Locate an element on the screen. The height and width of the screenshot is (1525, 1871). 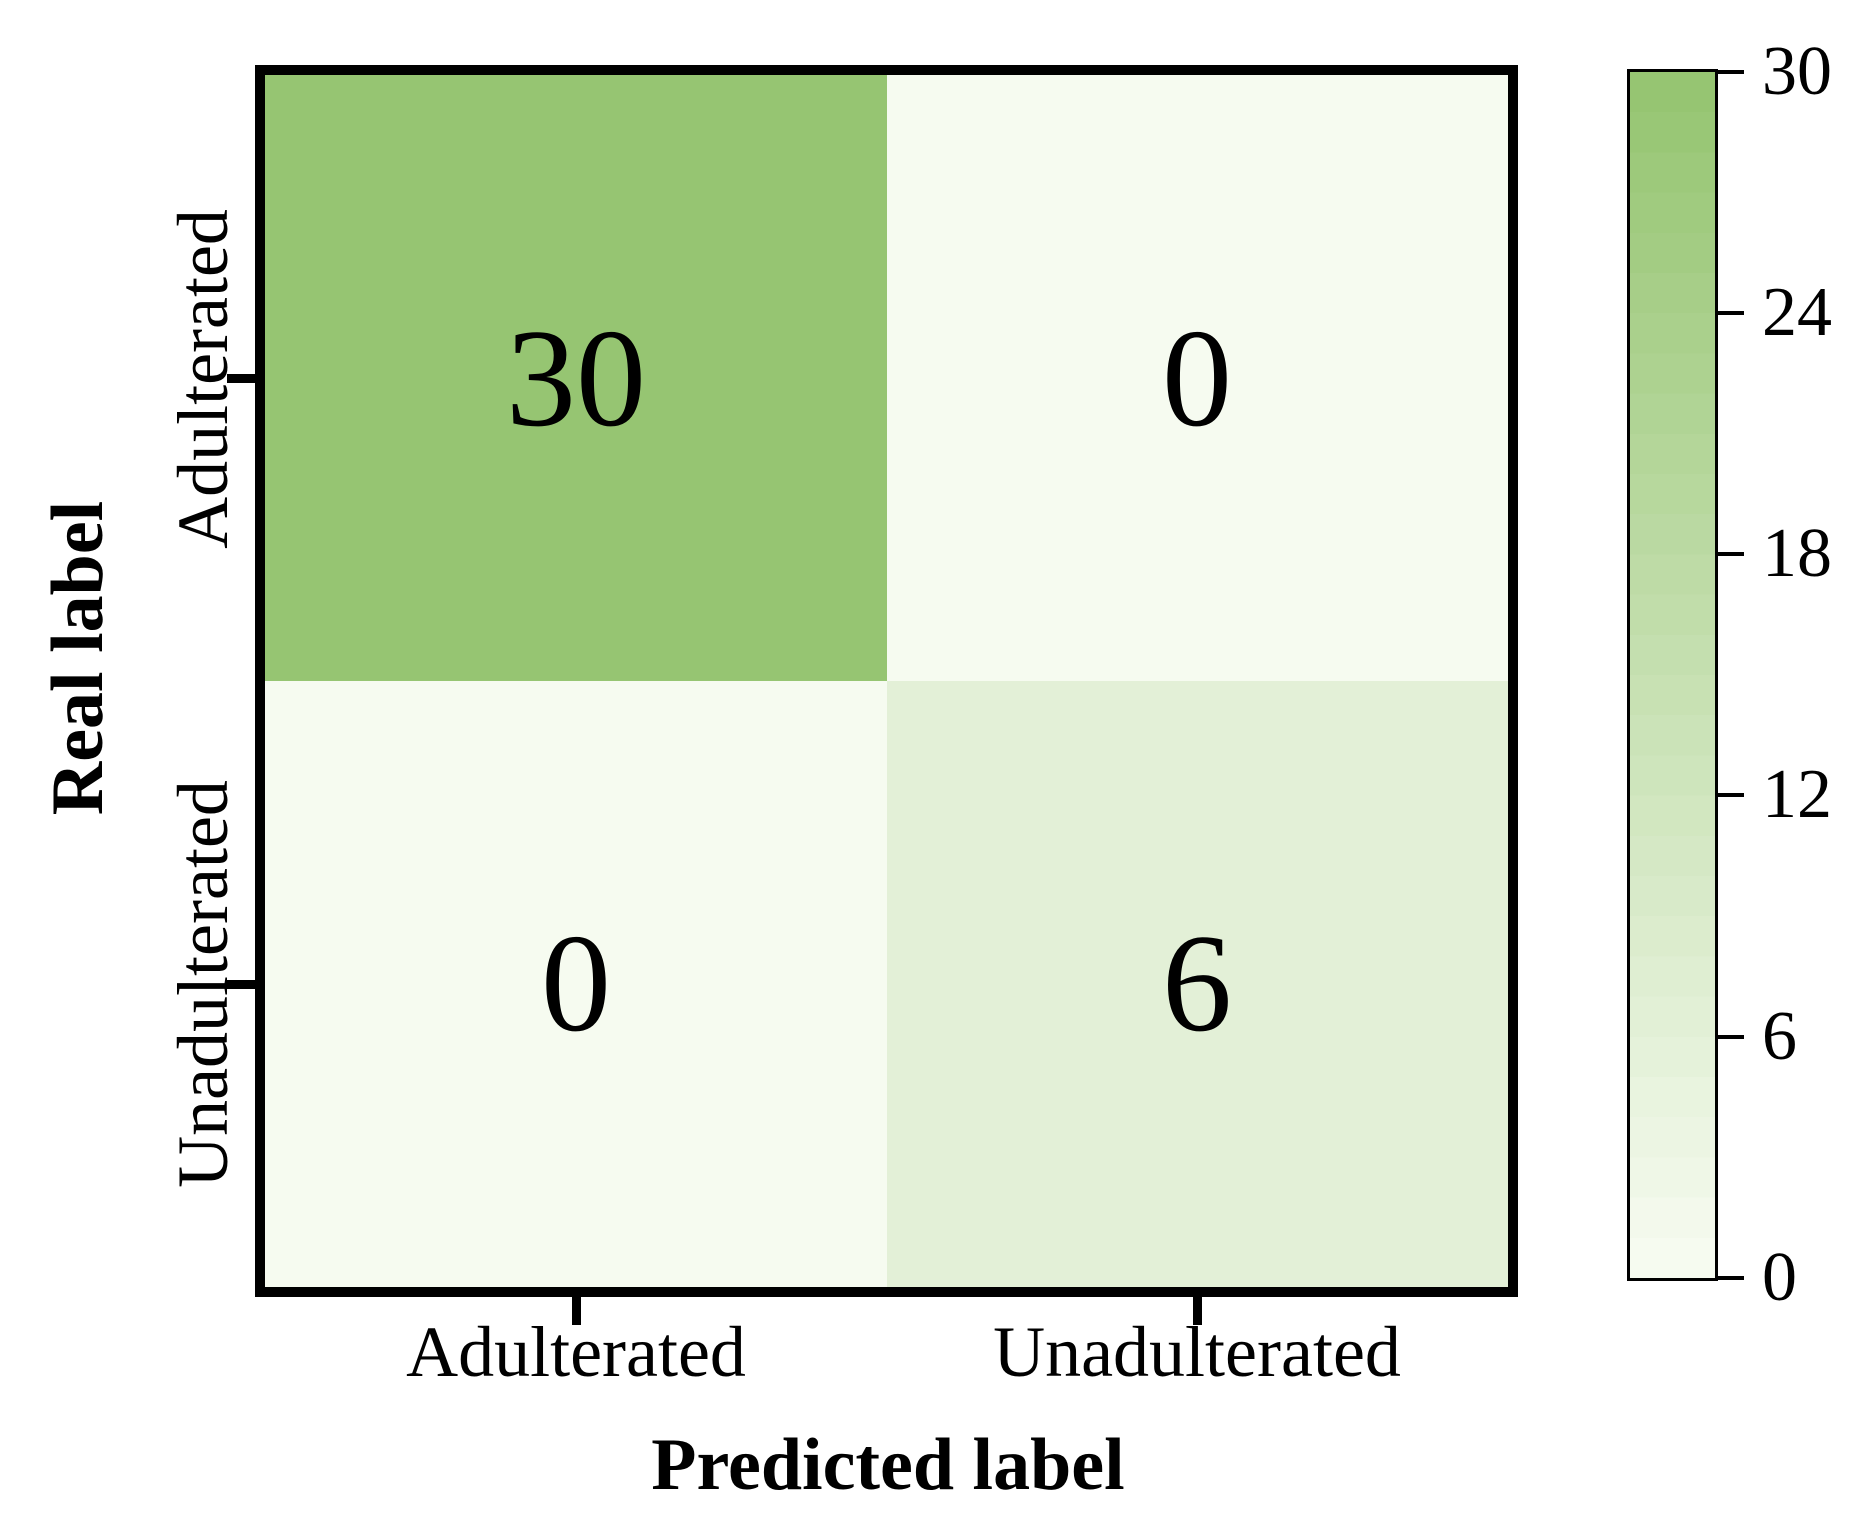
y-tick-label-unadulterated: Unadulterated is located at coordinates (203, 984).